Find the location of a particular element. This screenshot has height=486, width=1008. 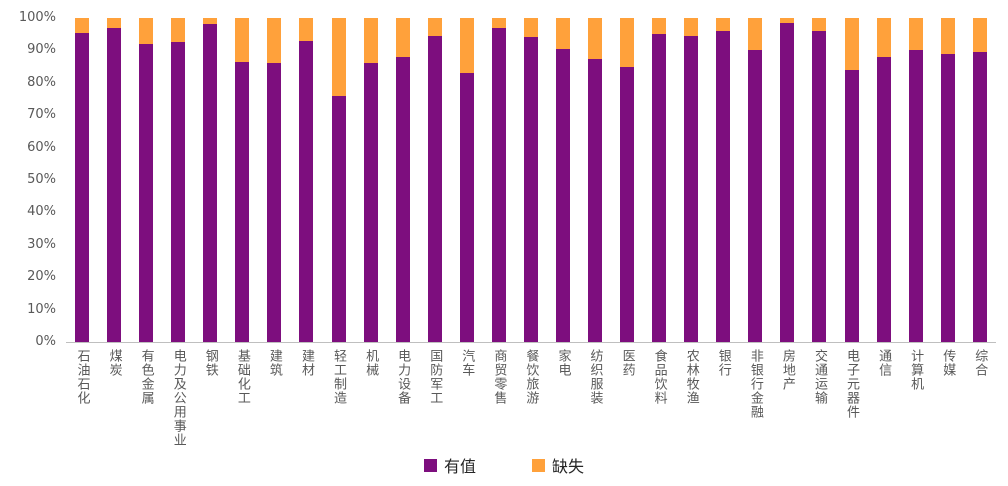

y-tick-label: 80% is located at coordinates (41, 82).